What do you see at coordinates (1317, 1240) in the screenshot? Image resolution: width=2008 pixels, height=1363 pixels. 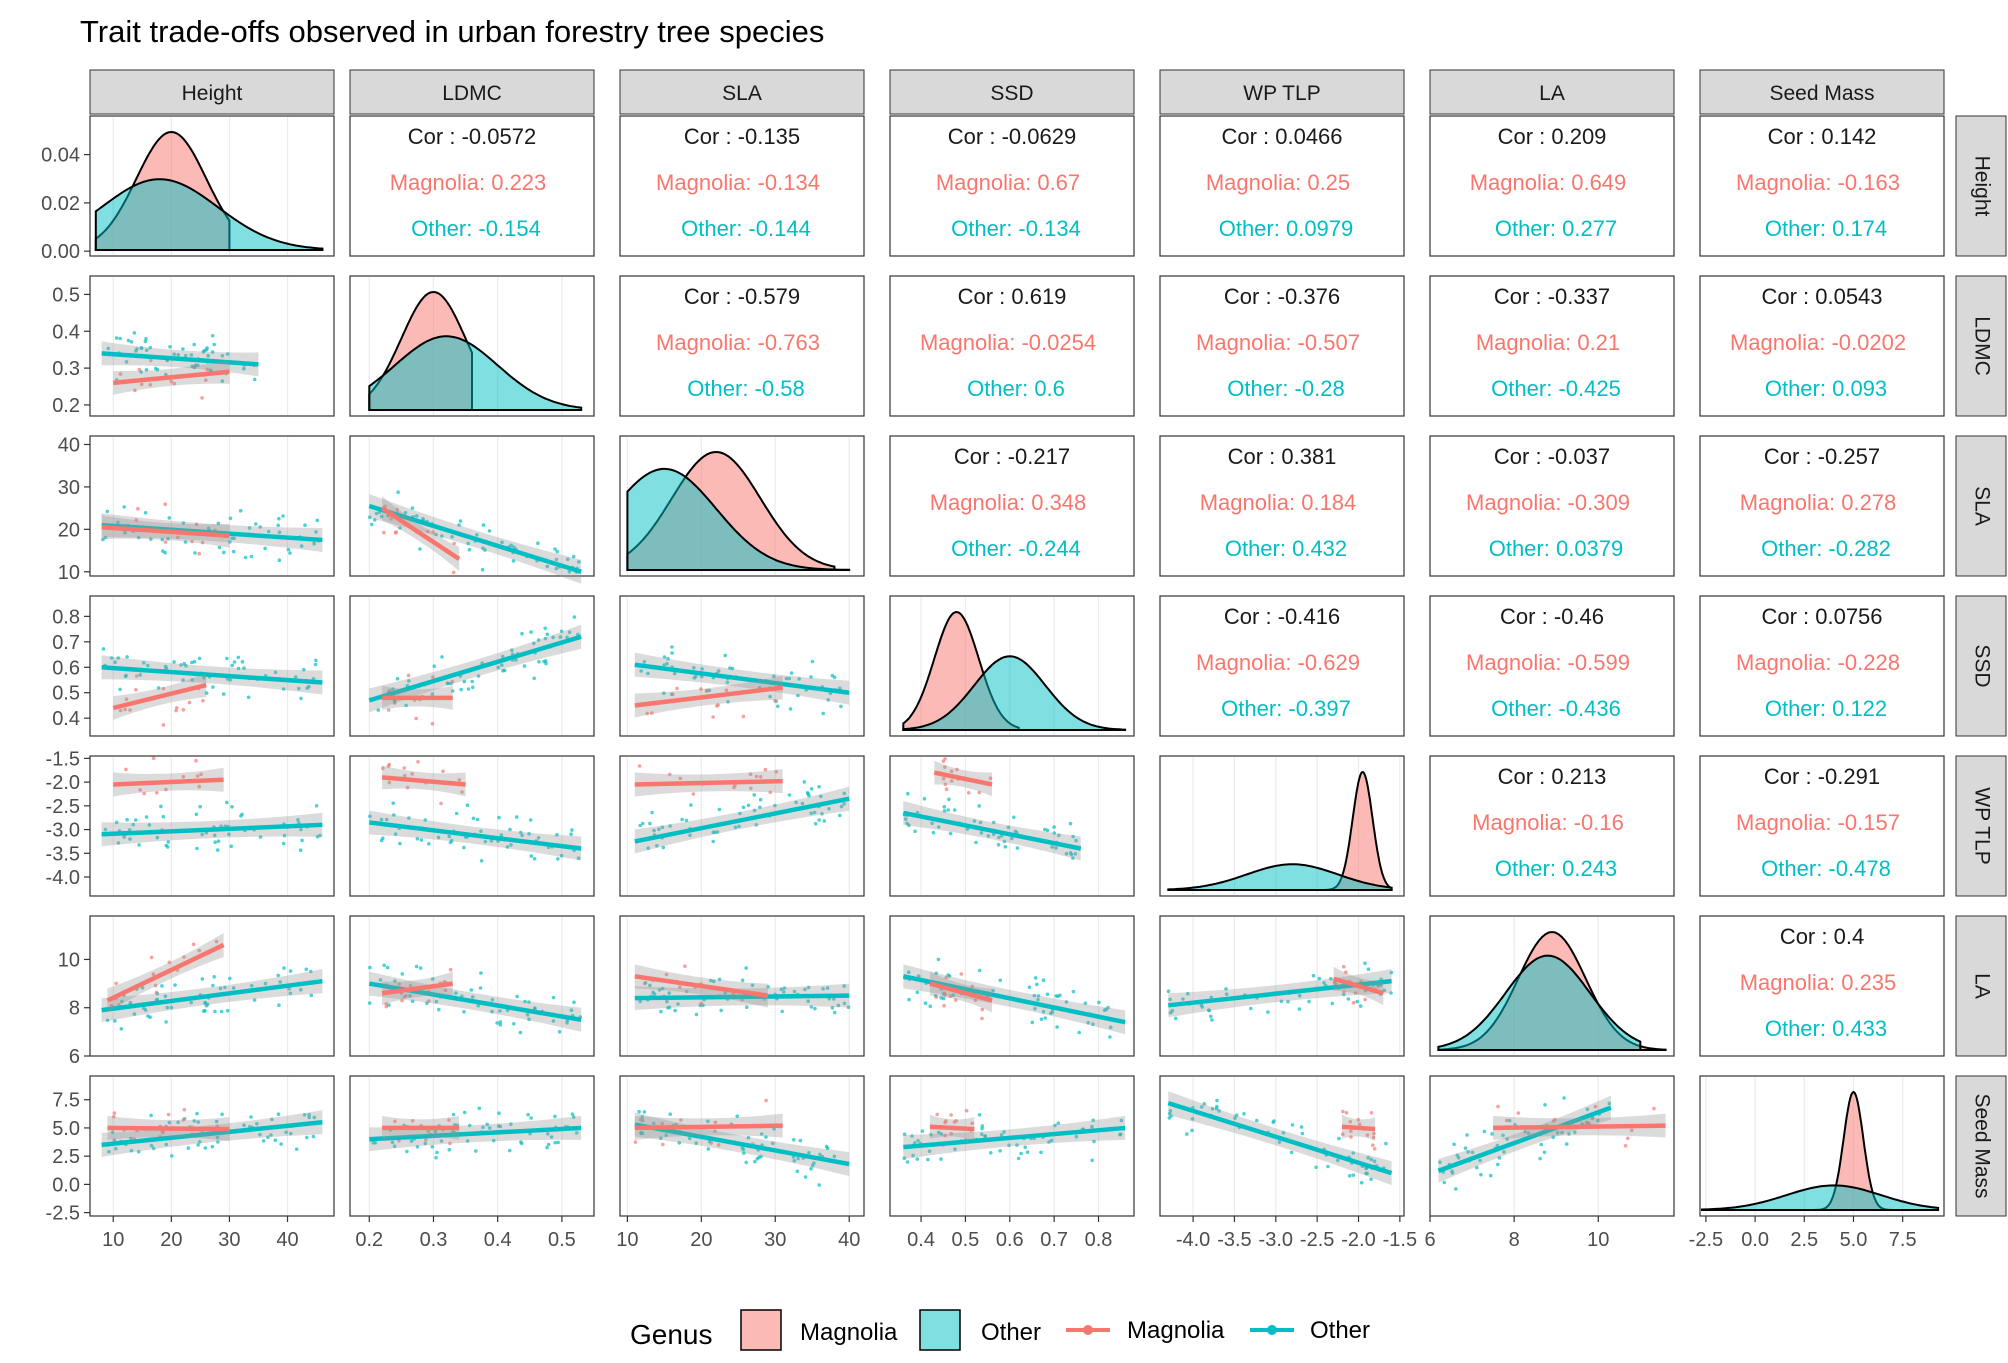 I see `x-tick-label-wp-tlp: -2.5` at bounding box center [1317, 1240].